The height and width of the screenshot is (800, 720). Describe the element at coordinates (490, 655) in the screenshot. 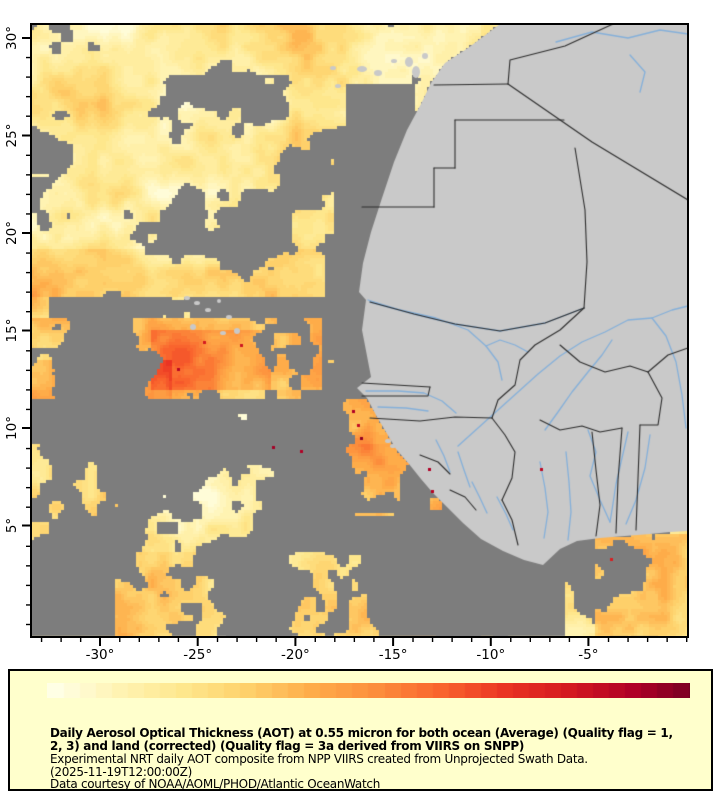

I see `x-axis-tick-label: -10°` at that location.